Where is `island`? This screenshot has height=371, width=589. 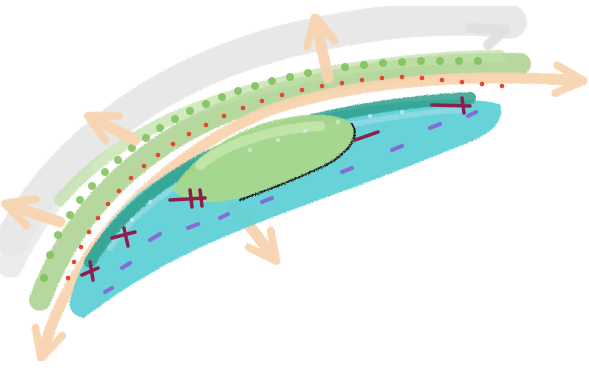
island is located at coordinates (264, 158).